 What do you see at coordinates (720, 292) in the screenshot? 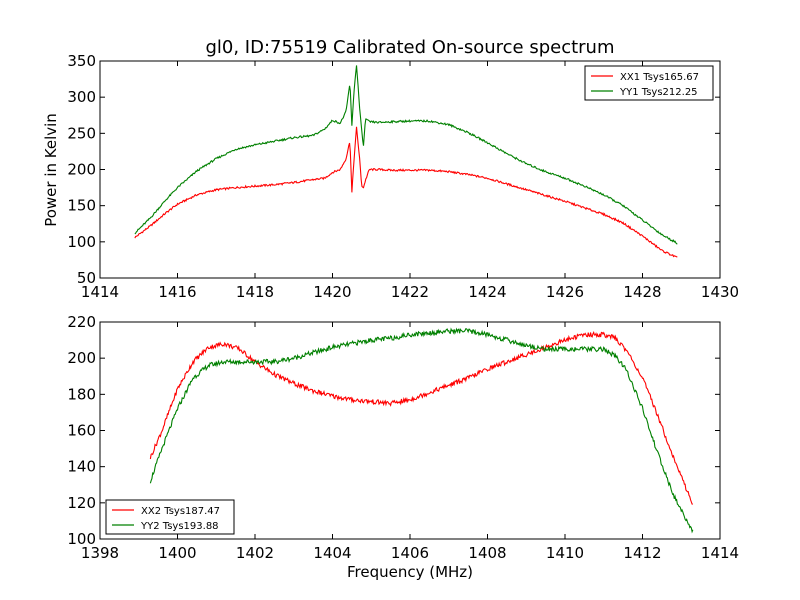
I see `x-tick-label-top: 1430` at bounding box center [720, 292].